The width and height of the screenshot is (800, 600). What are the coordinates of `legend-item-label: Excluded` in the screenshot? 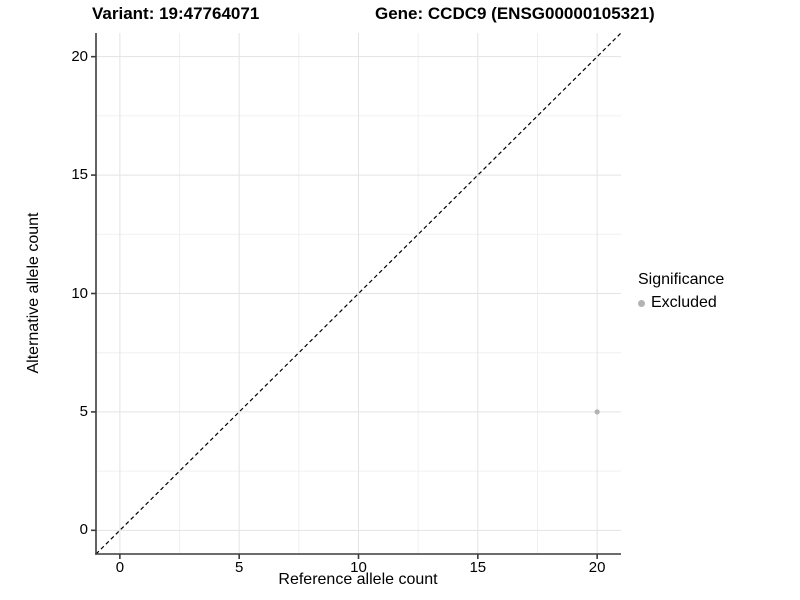 It's located at (684, 302).